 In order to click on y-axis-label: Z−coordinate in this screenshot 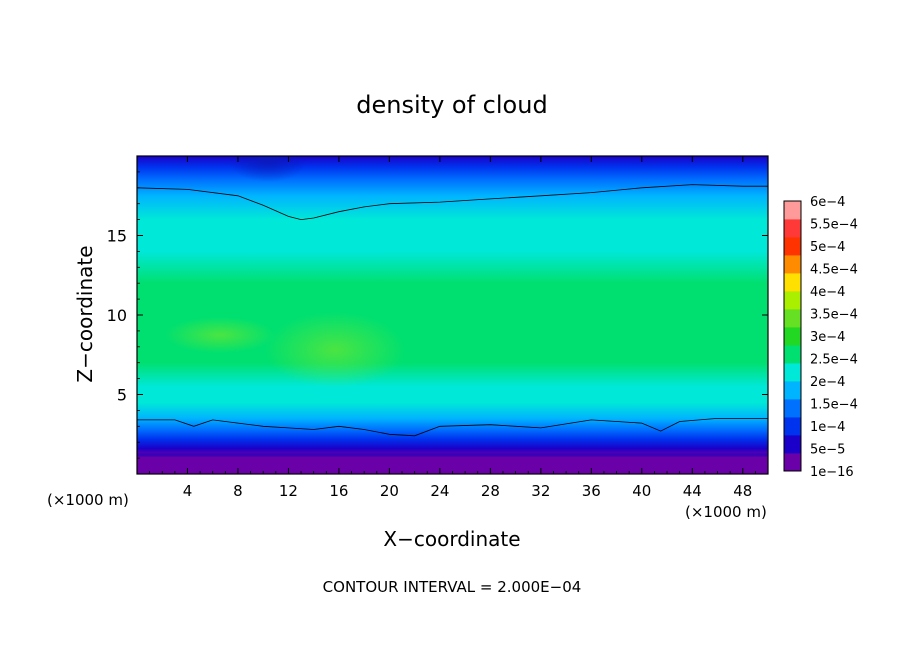, I will do `click(85, 313)`.